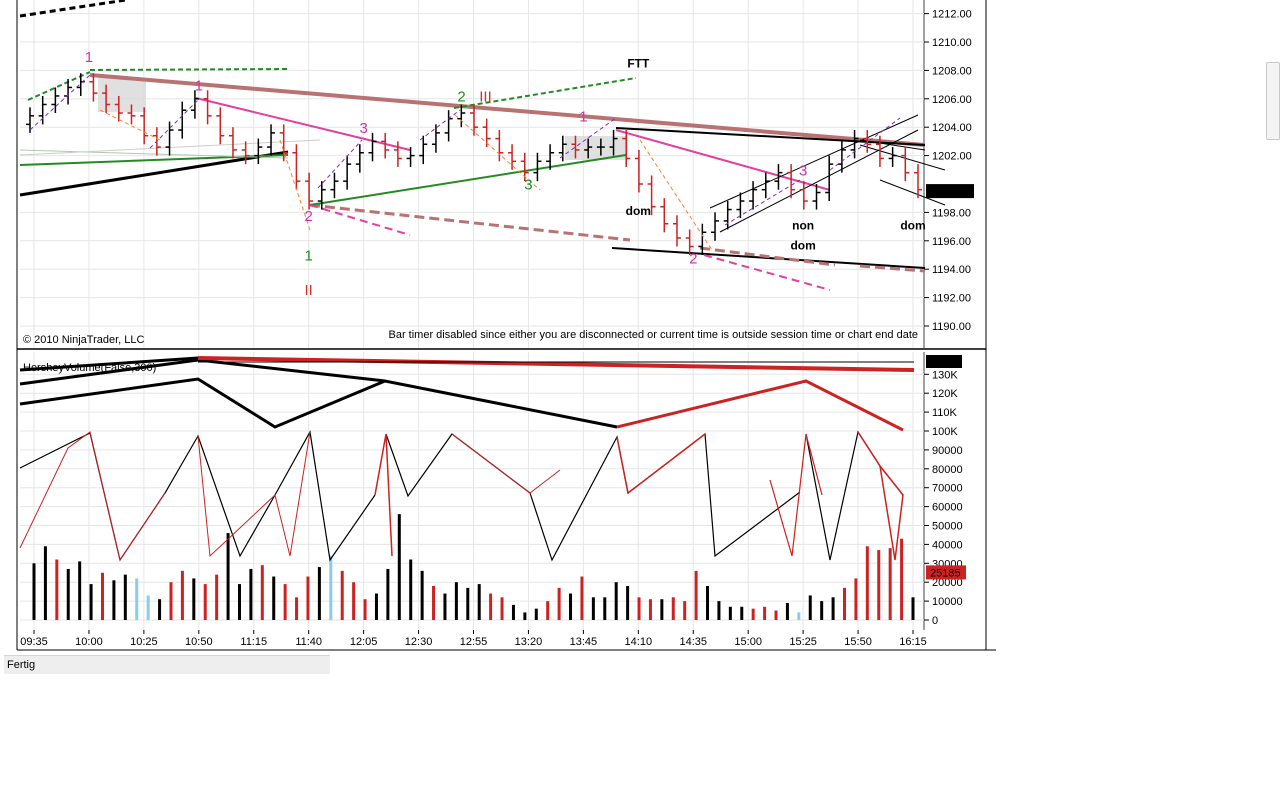  What do you see at coordinates (952, 100) in the screenshot?
I see `price-tick-label: 1206.00` at bounding box center [952, 100].